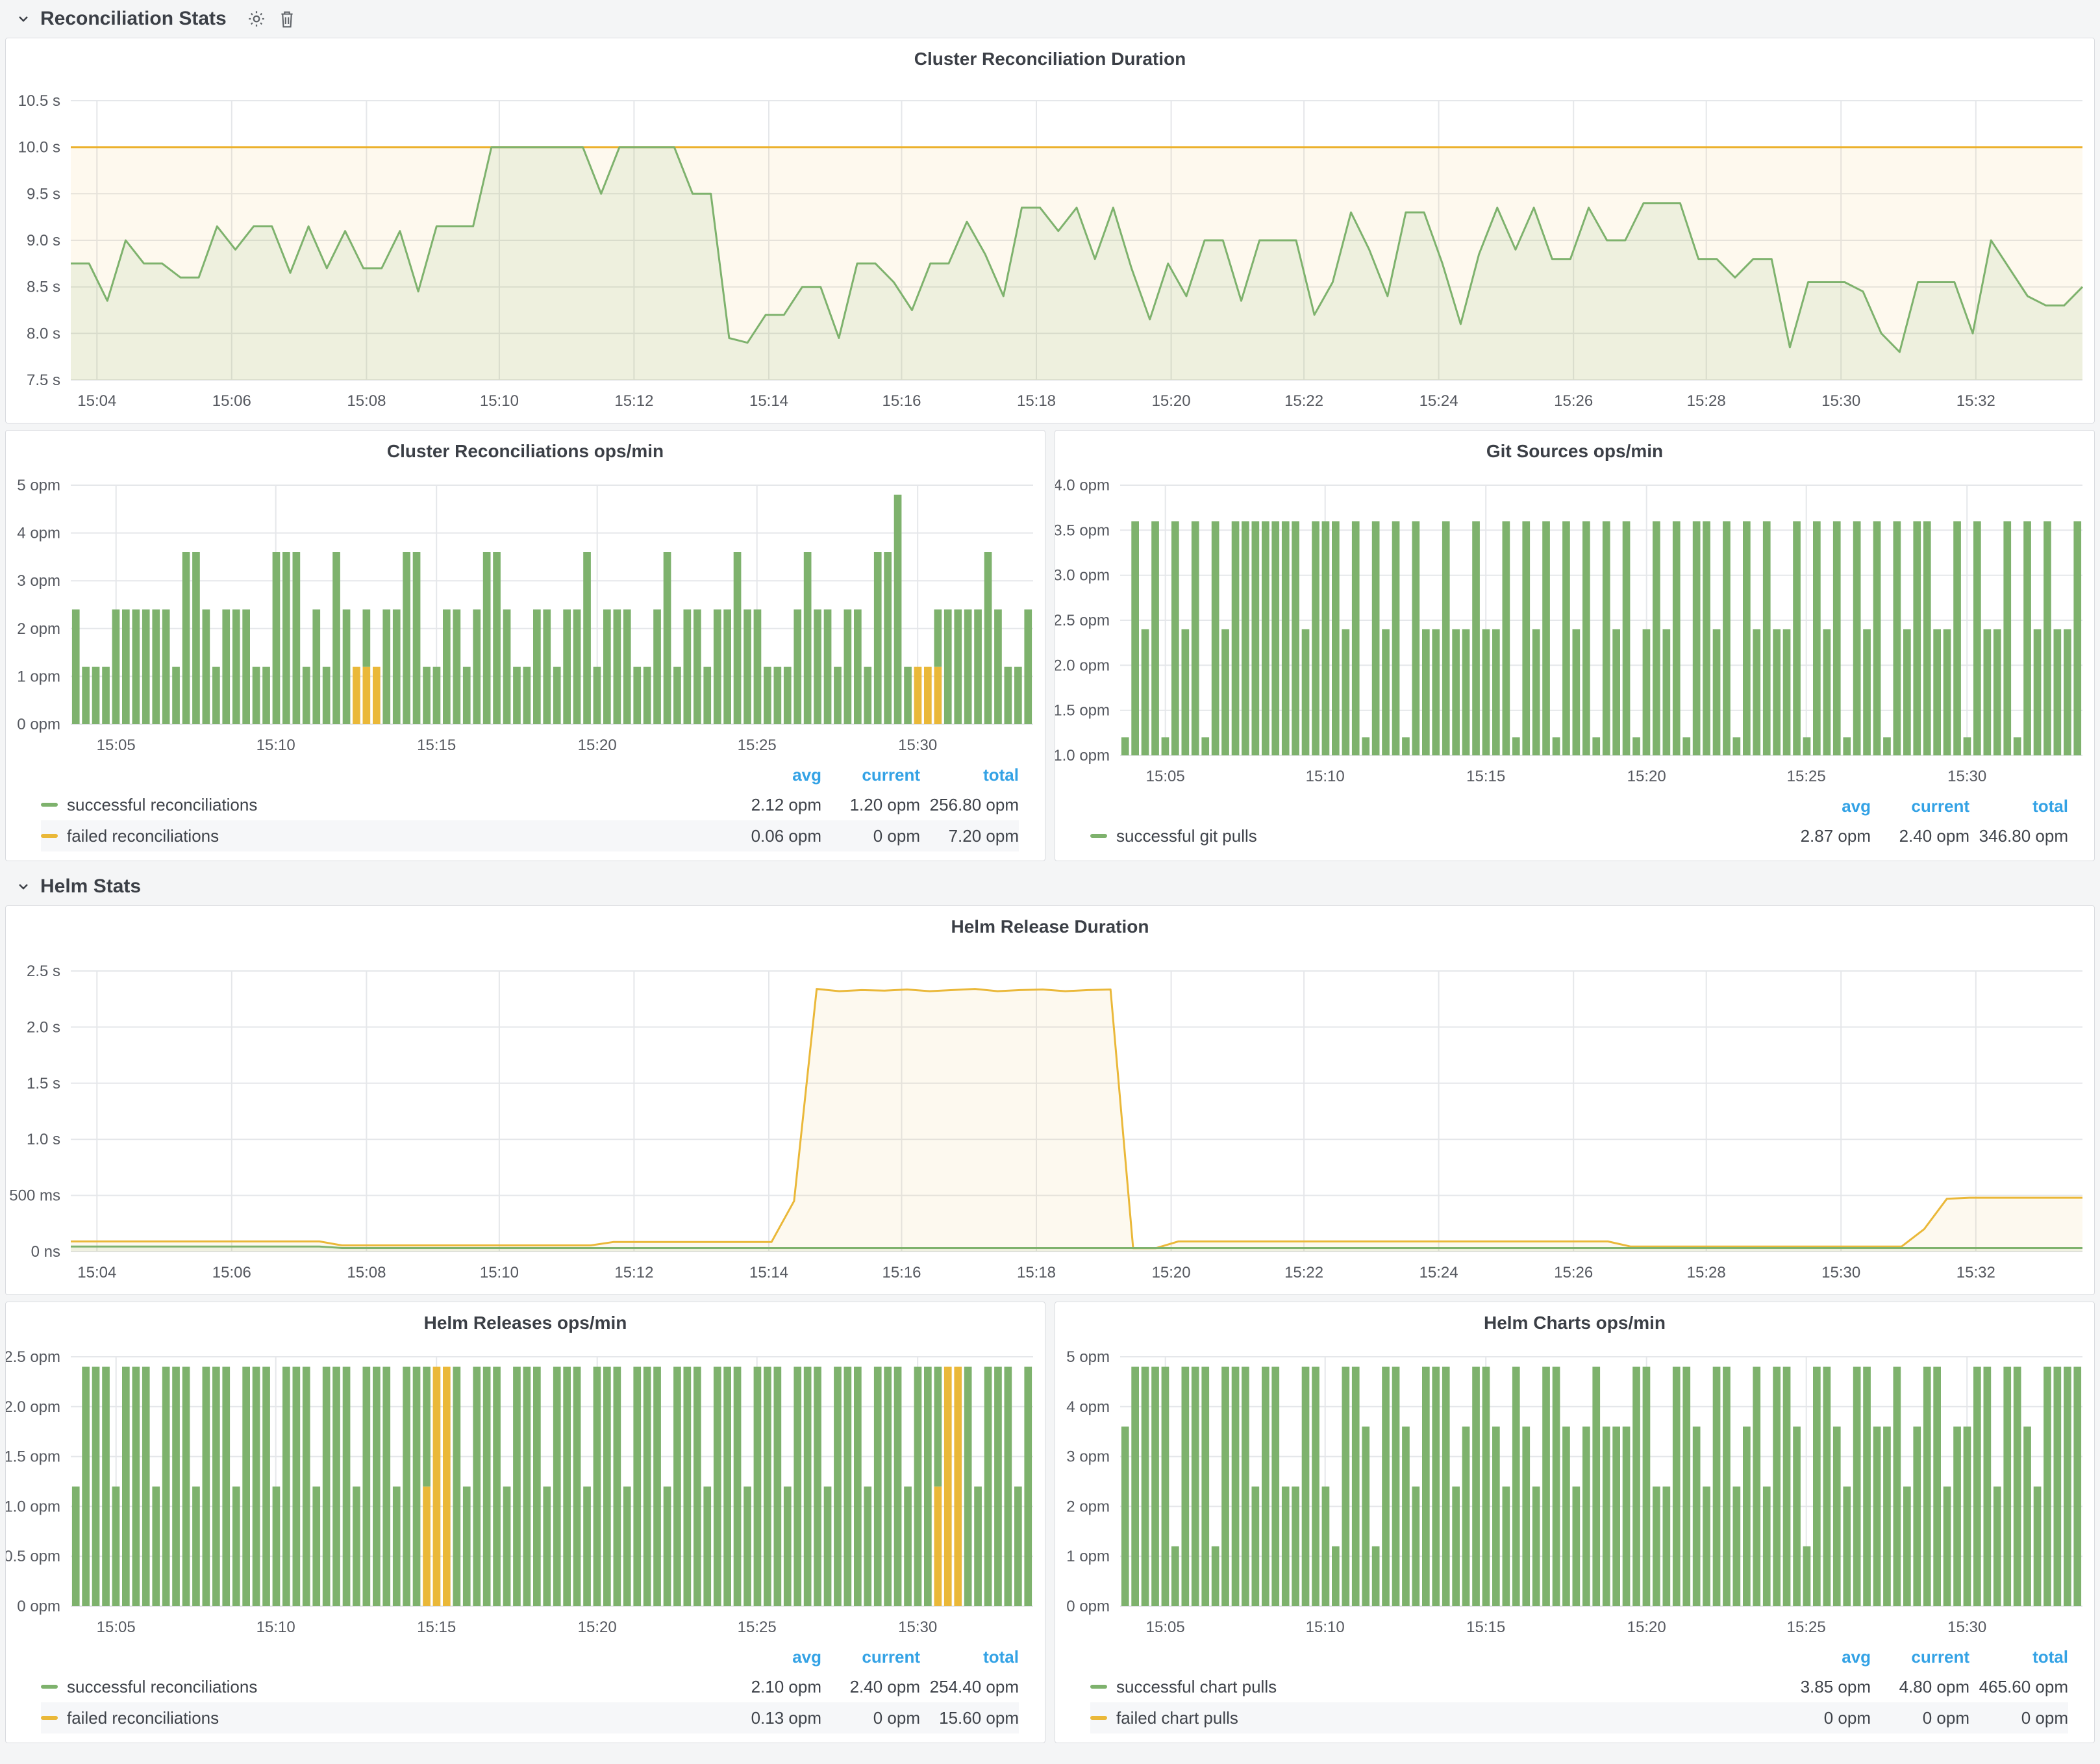 Image resolution: width=2100 pixels, height=1764 pixels. I want to click on panel-title: Cluster Reconciliations ops/min, so click(525, 451).